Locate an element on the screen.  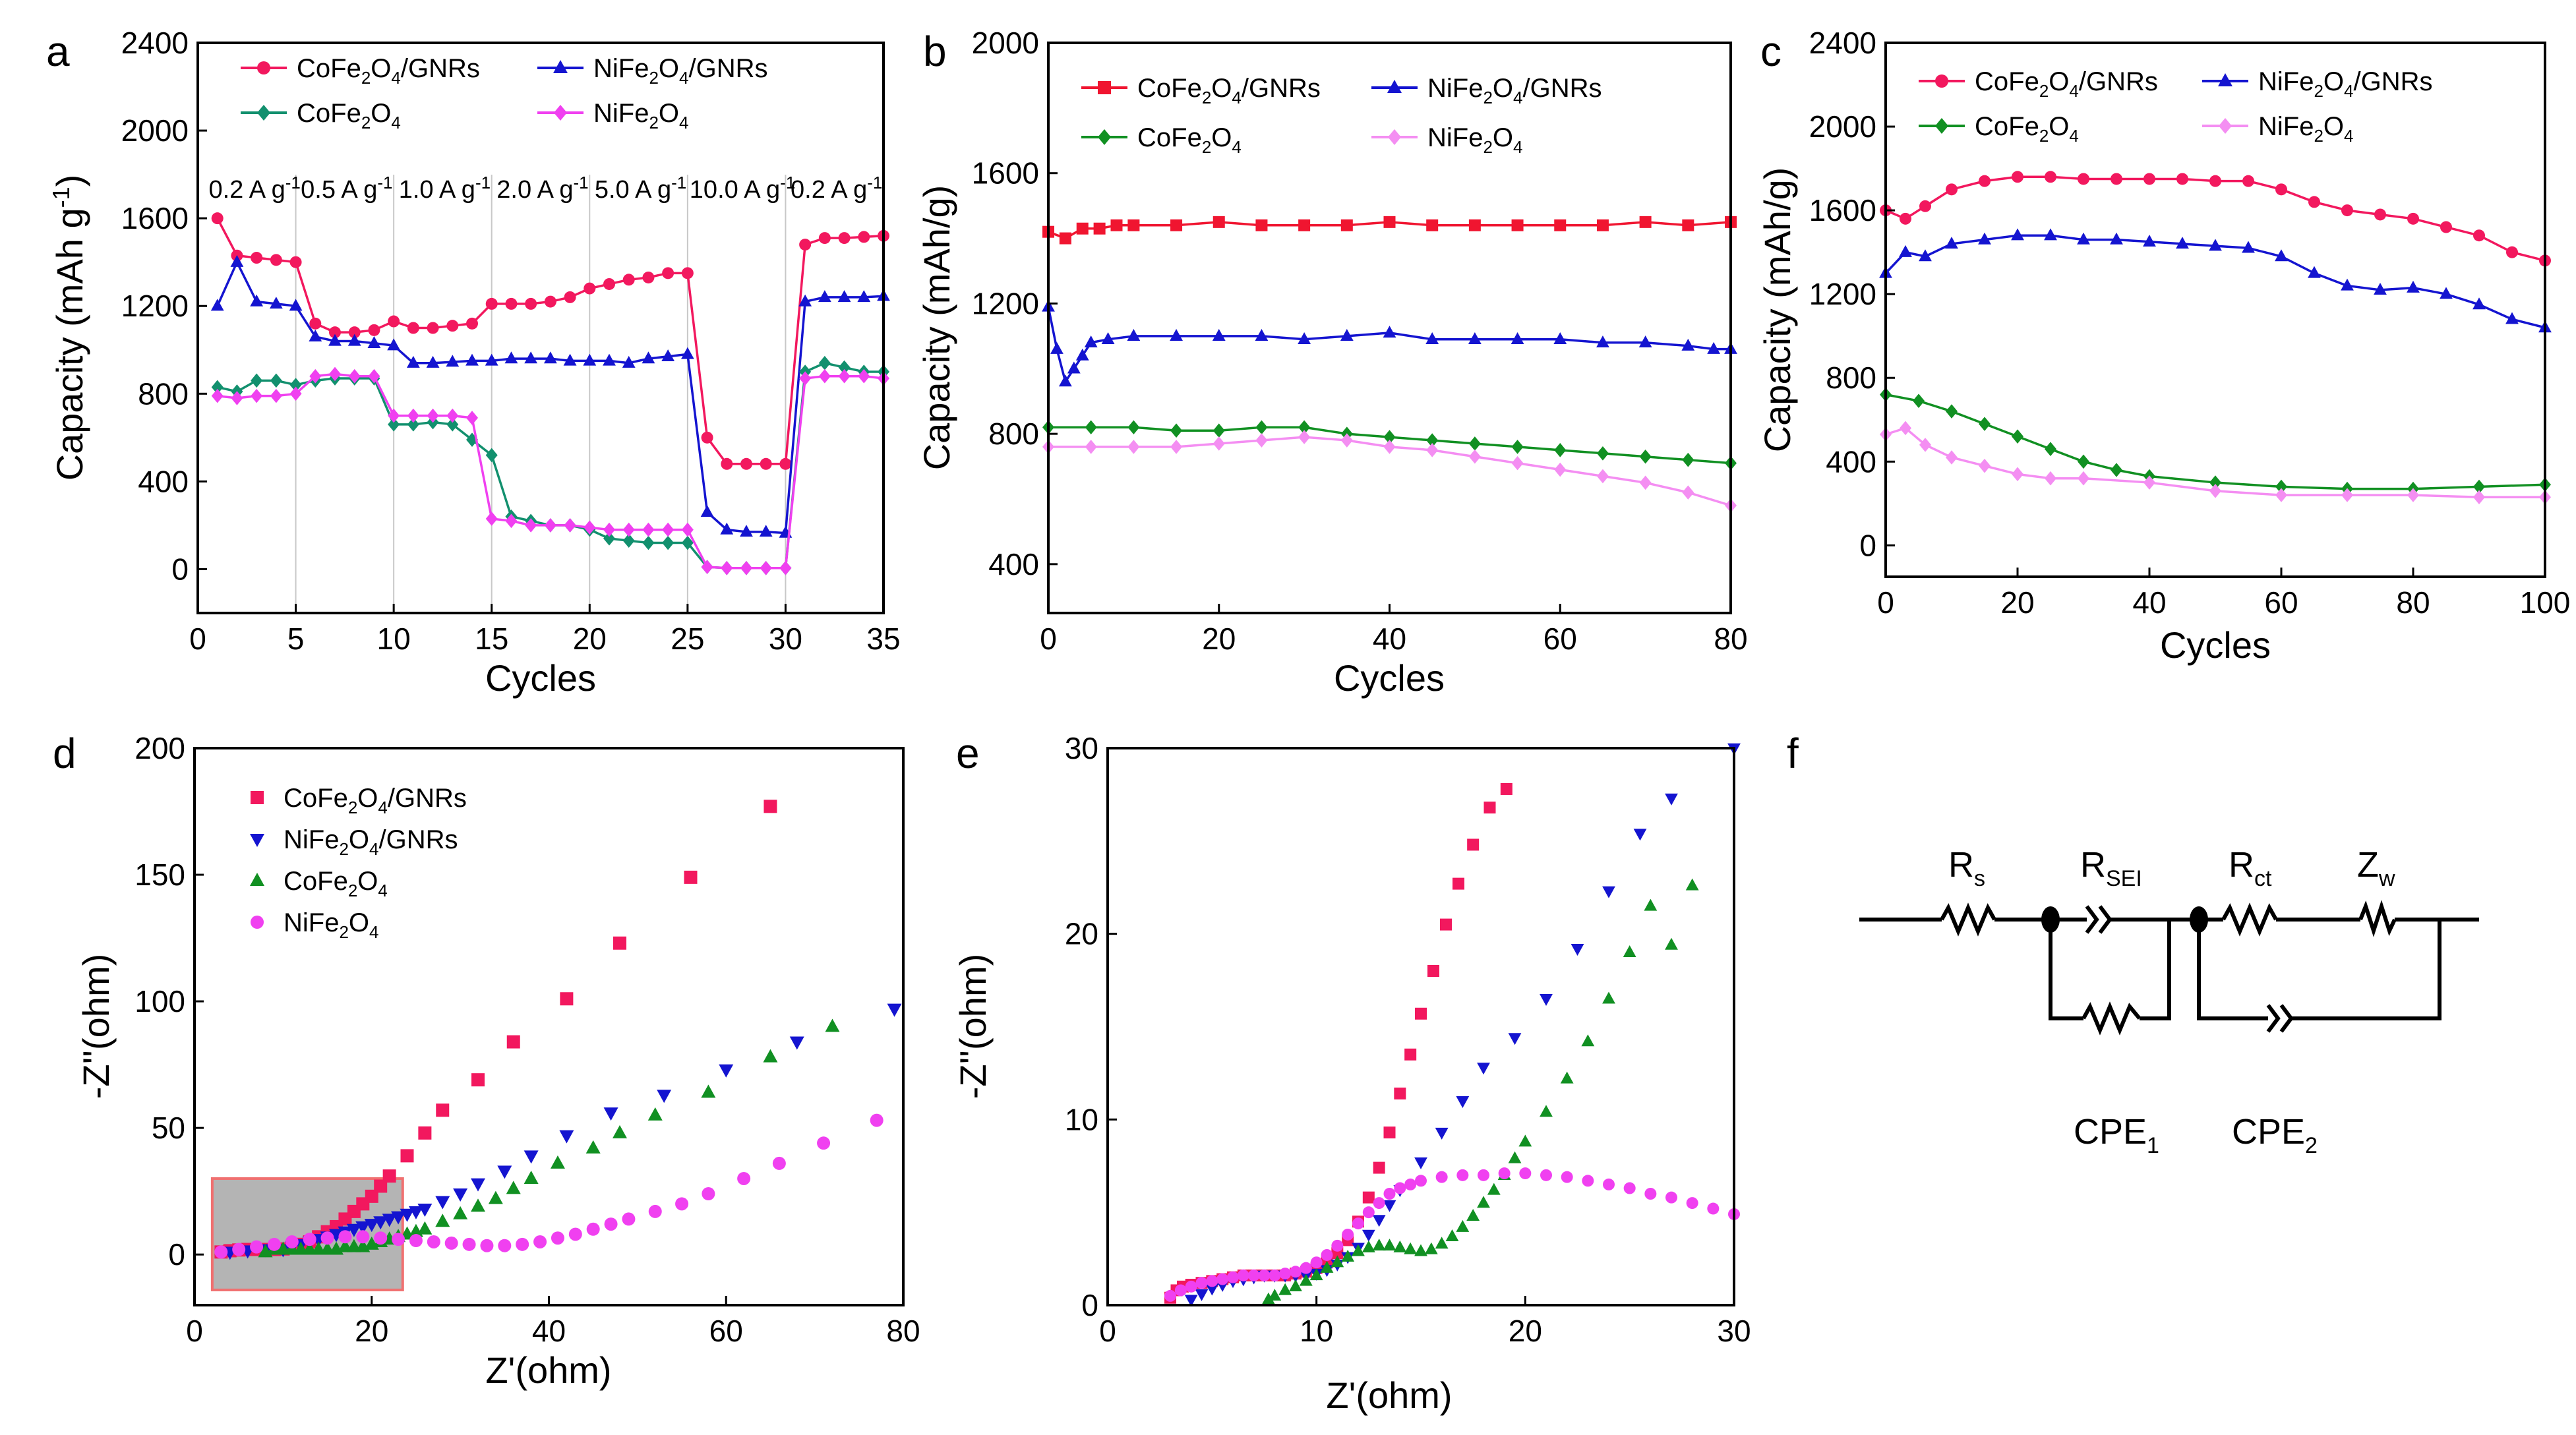
y-tick-label: 2400 is located at coordinates (1842, 43).